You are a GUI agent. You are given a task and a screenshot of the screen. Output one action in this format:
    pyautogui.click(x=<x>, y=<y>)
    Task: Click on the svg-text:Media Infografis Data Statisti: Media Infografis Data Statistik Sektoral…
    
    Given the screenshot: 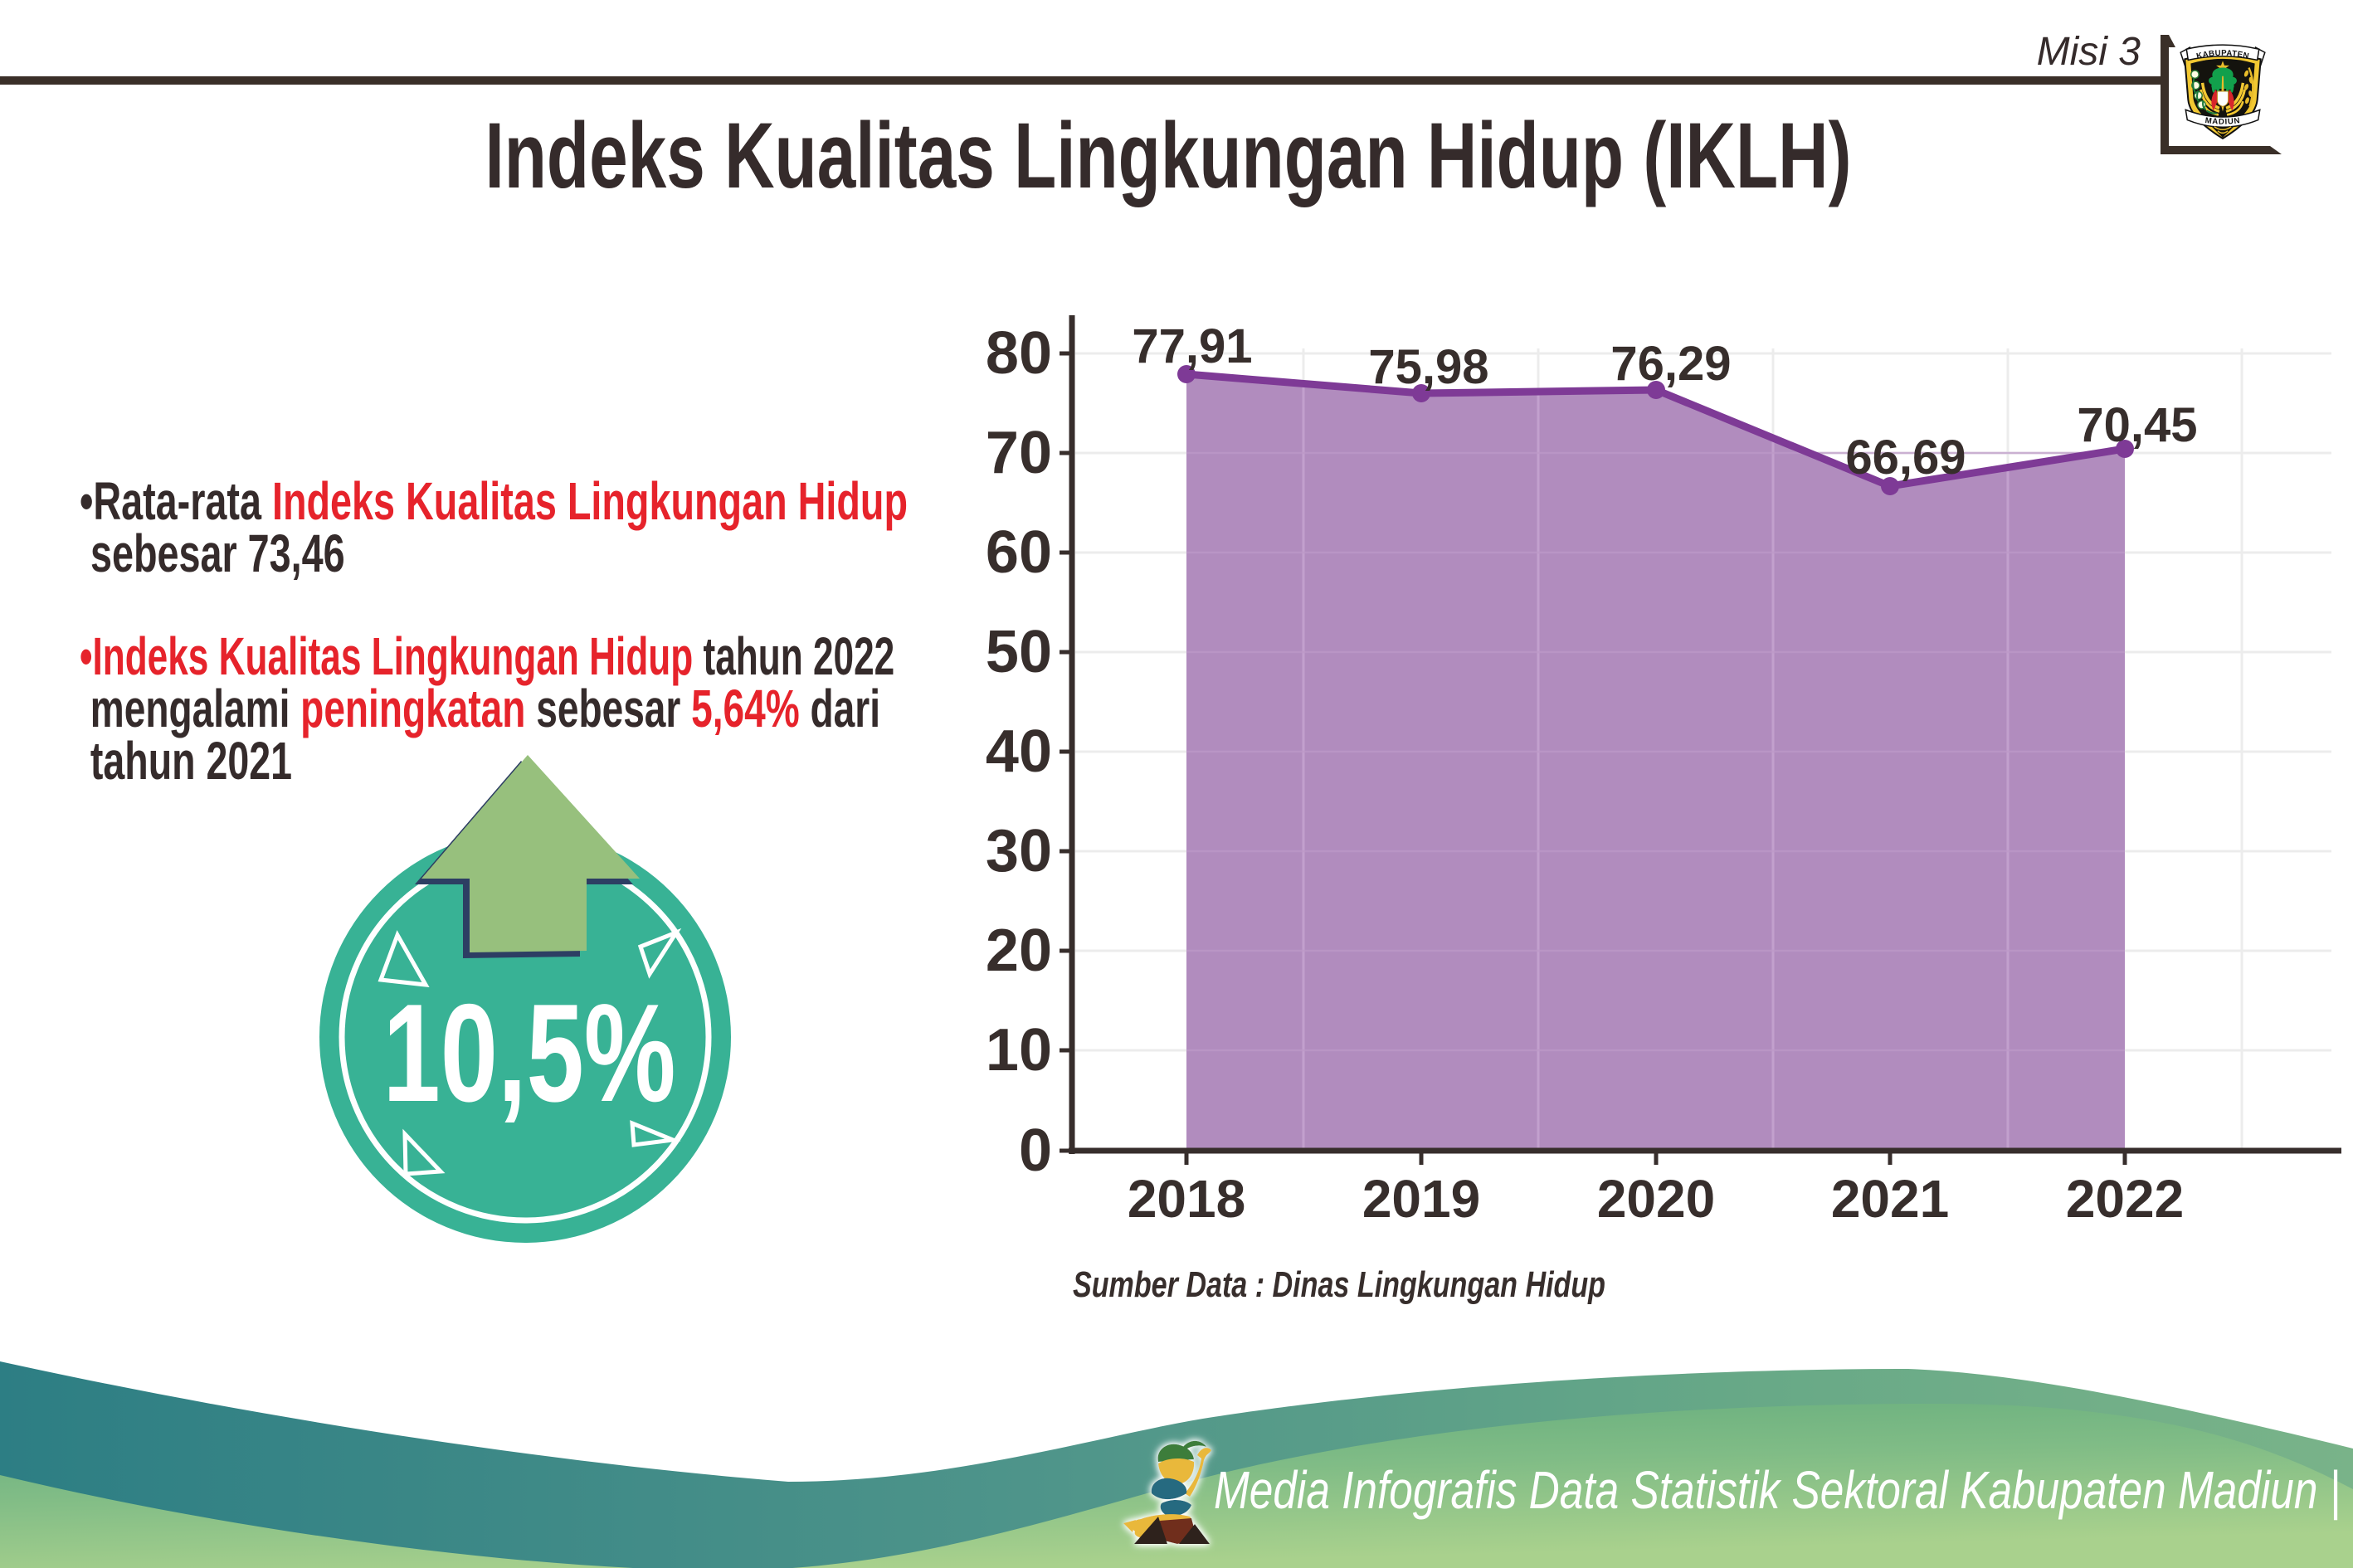 What is the action you would take?
    pyautogui.click(x=1777, y=1490)
    